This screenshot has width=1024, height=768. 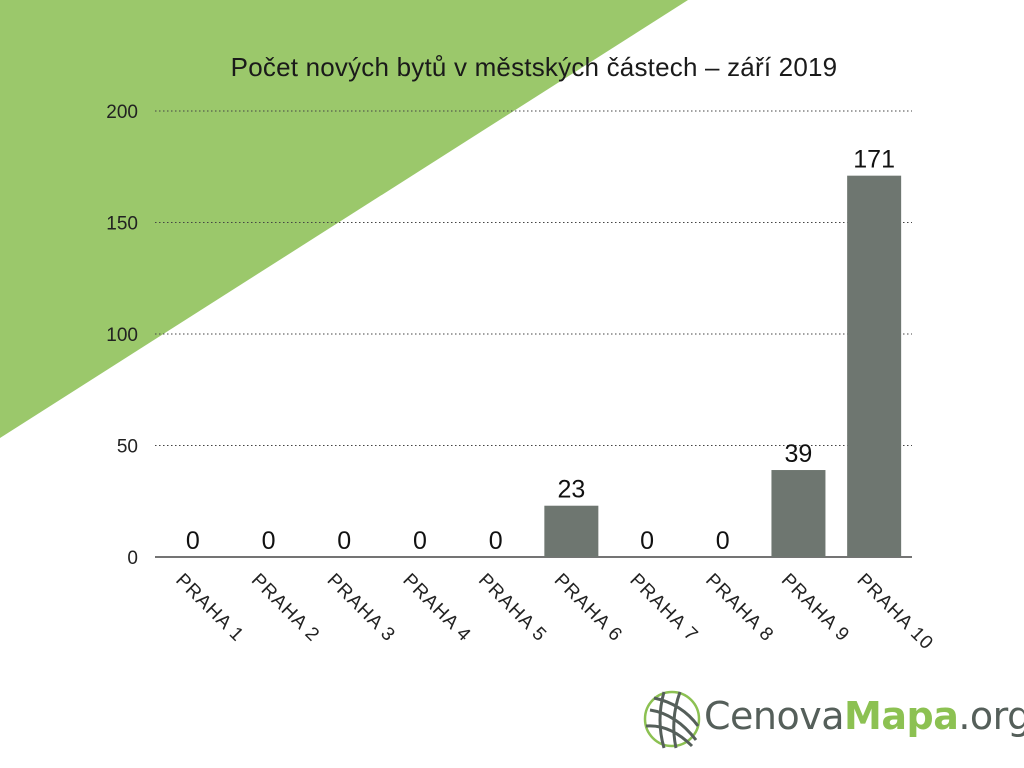 I want to click on x-tick-label: PRAHA 3, so click(x=361, y=608).